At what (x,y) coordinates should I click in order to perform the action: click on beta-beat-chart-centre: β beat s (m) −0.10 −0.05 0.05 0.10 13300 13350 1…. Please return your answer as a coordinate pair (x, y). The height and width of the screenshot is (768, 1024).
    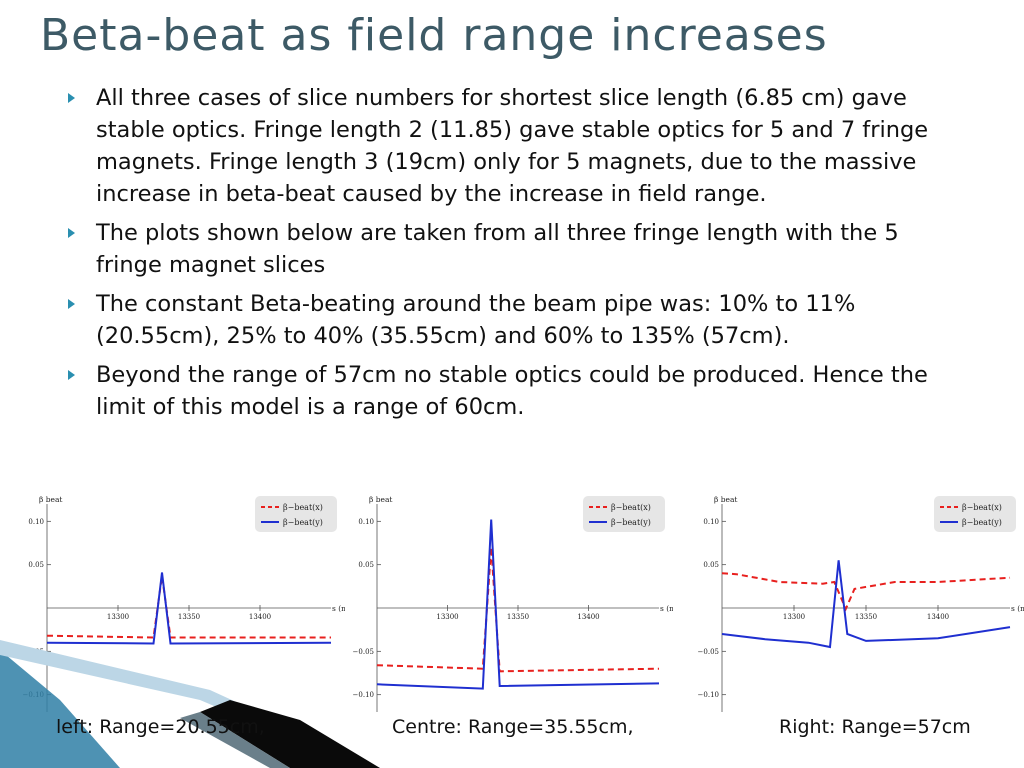
    Looking at the image, I should click on (509, 605).